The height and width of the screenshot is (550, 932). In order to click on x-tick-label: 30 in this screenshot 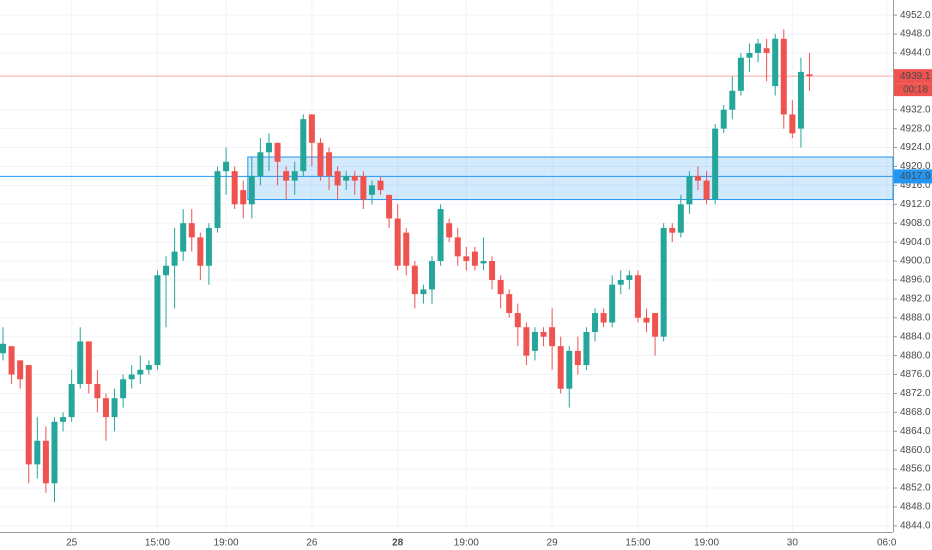, I will do `click(793, 543)`.